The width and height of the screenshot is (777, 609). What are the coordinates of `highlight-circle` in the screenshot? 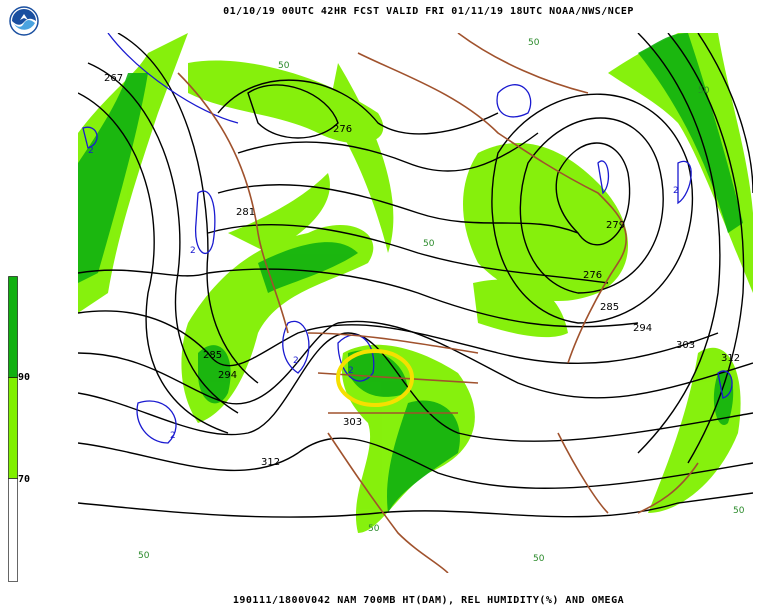 It's located at (375, 378).